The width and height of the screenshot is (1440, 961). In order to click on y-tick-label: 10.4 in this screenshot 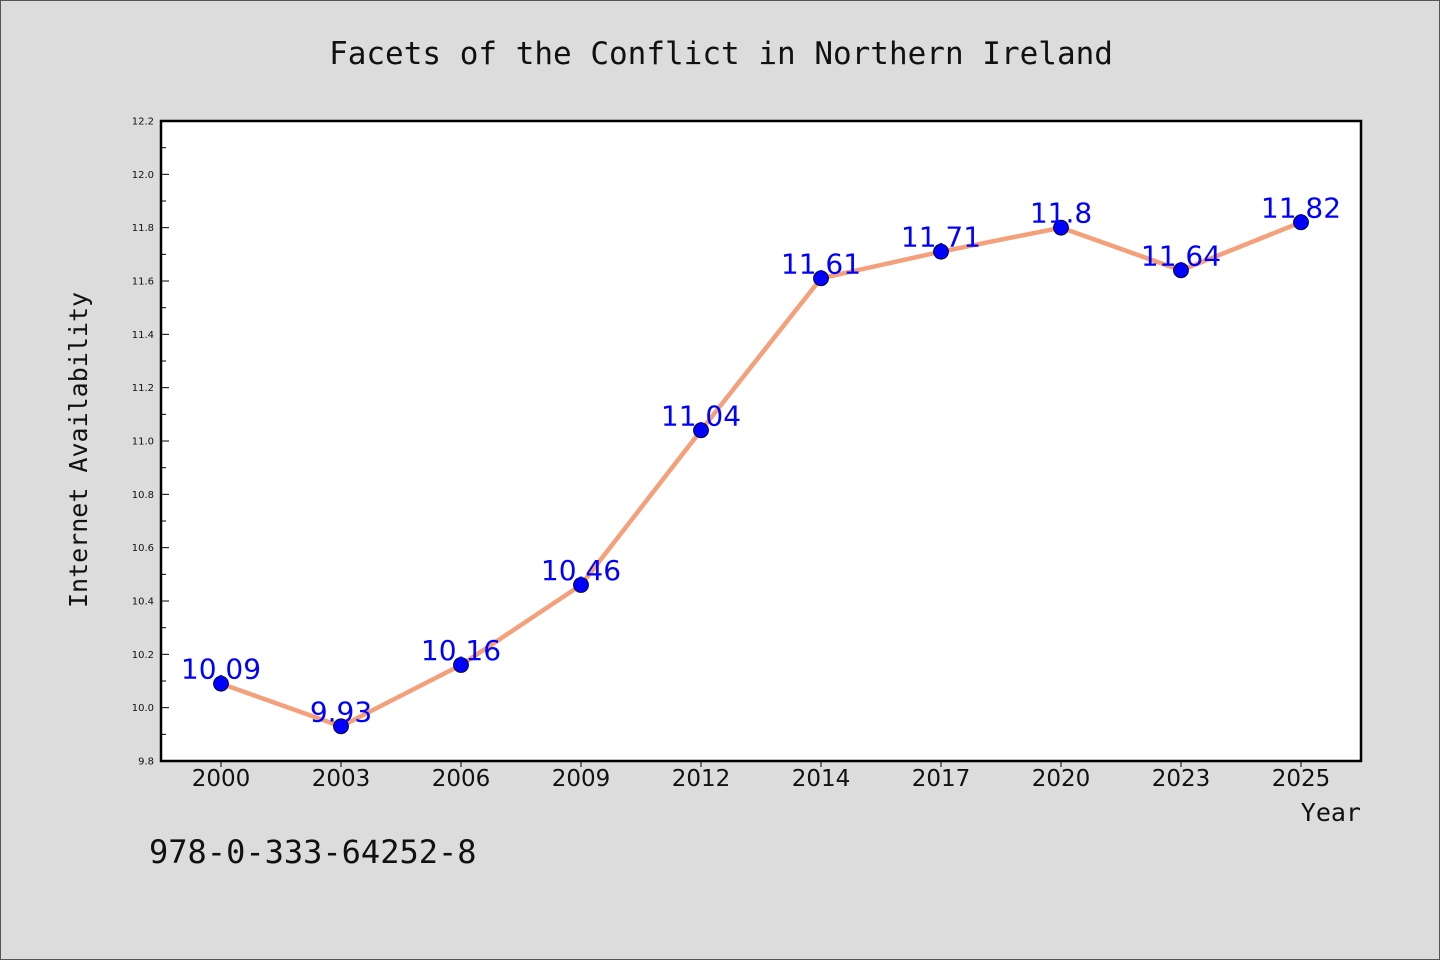, I will do `click(143, 602)`.